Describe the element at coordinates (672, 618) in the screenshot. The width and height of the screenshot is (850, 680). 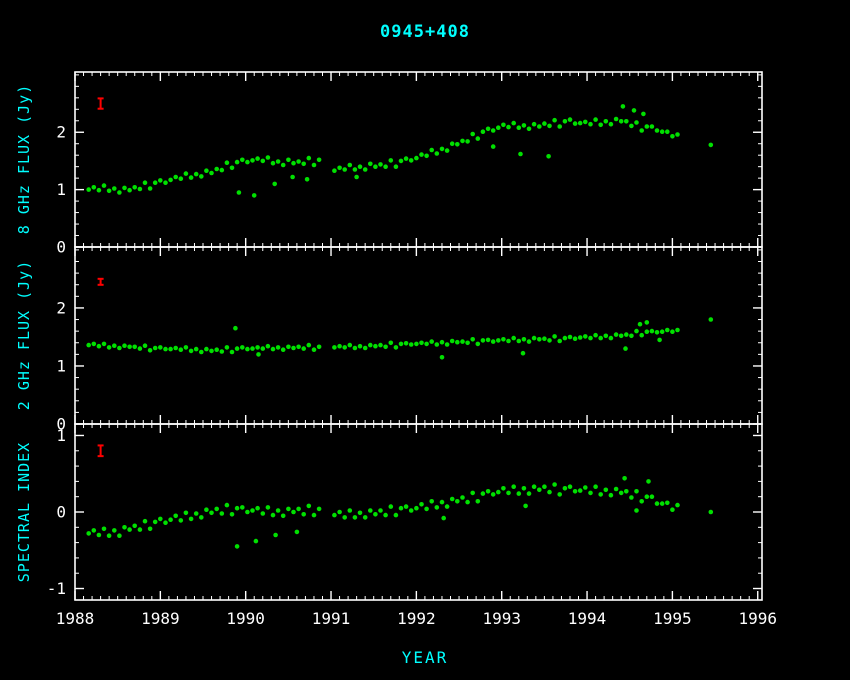
I see `x-tick-label: 1995` at that location.